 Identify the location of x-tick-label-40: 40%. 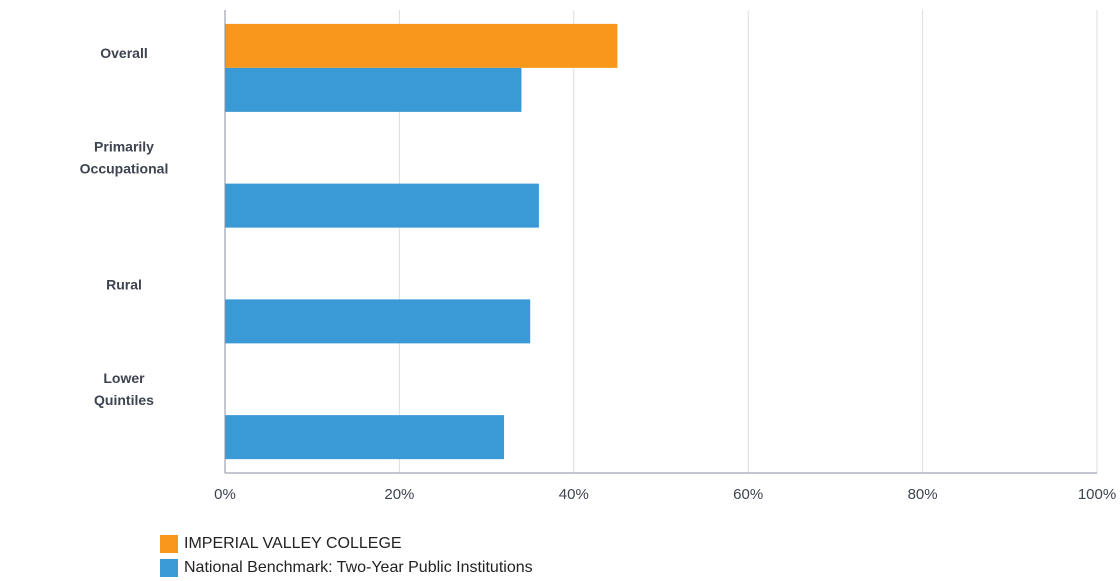
(574, 494).